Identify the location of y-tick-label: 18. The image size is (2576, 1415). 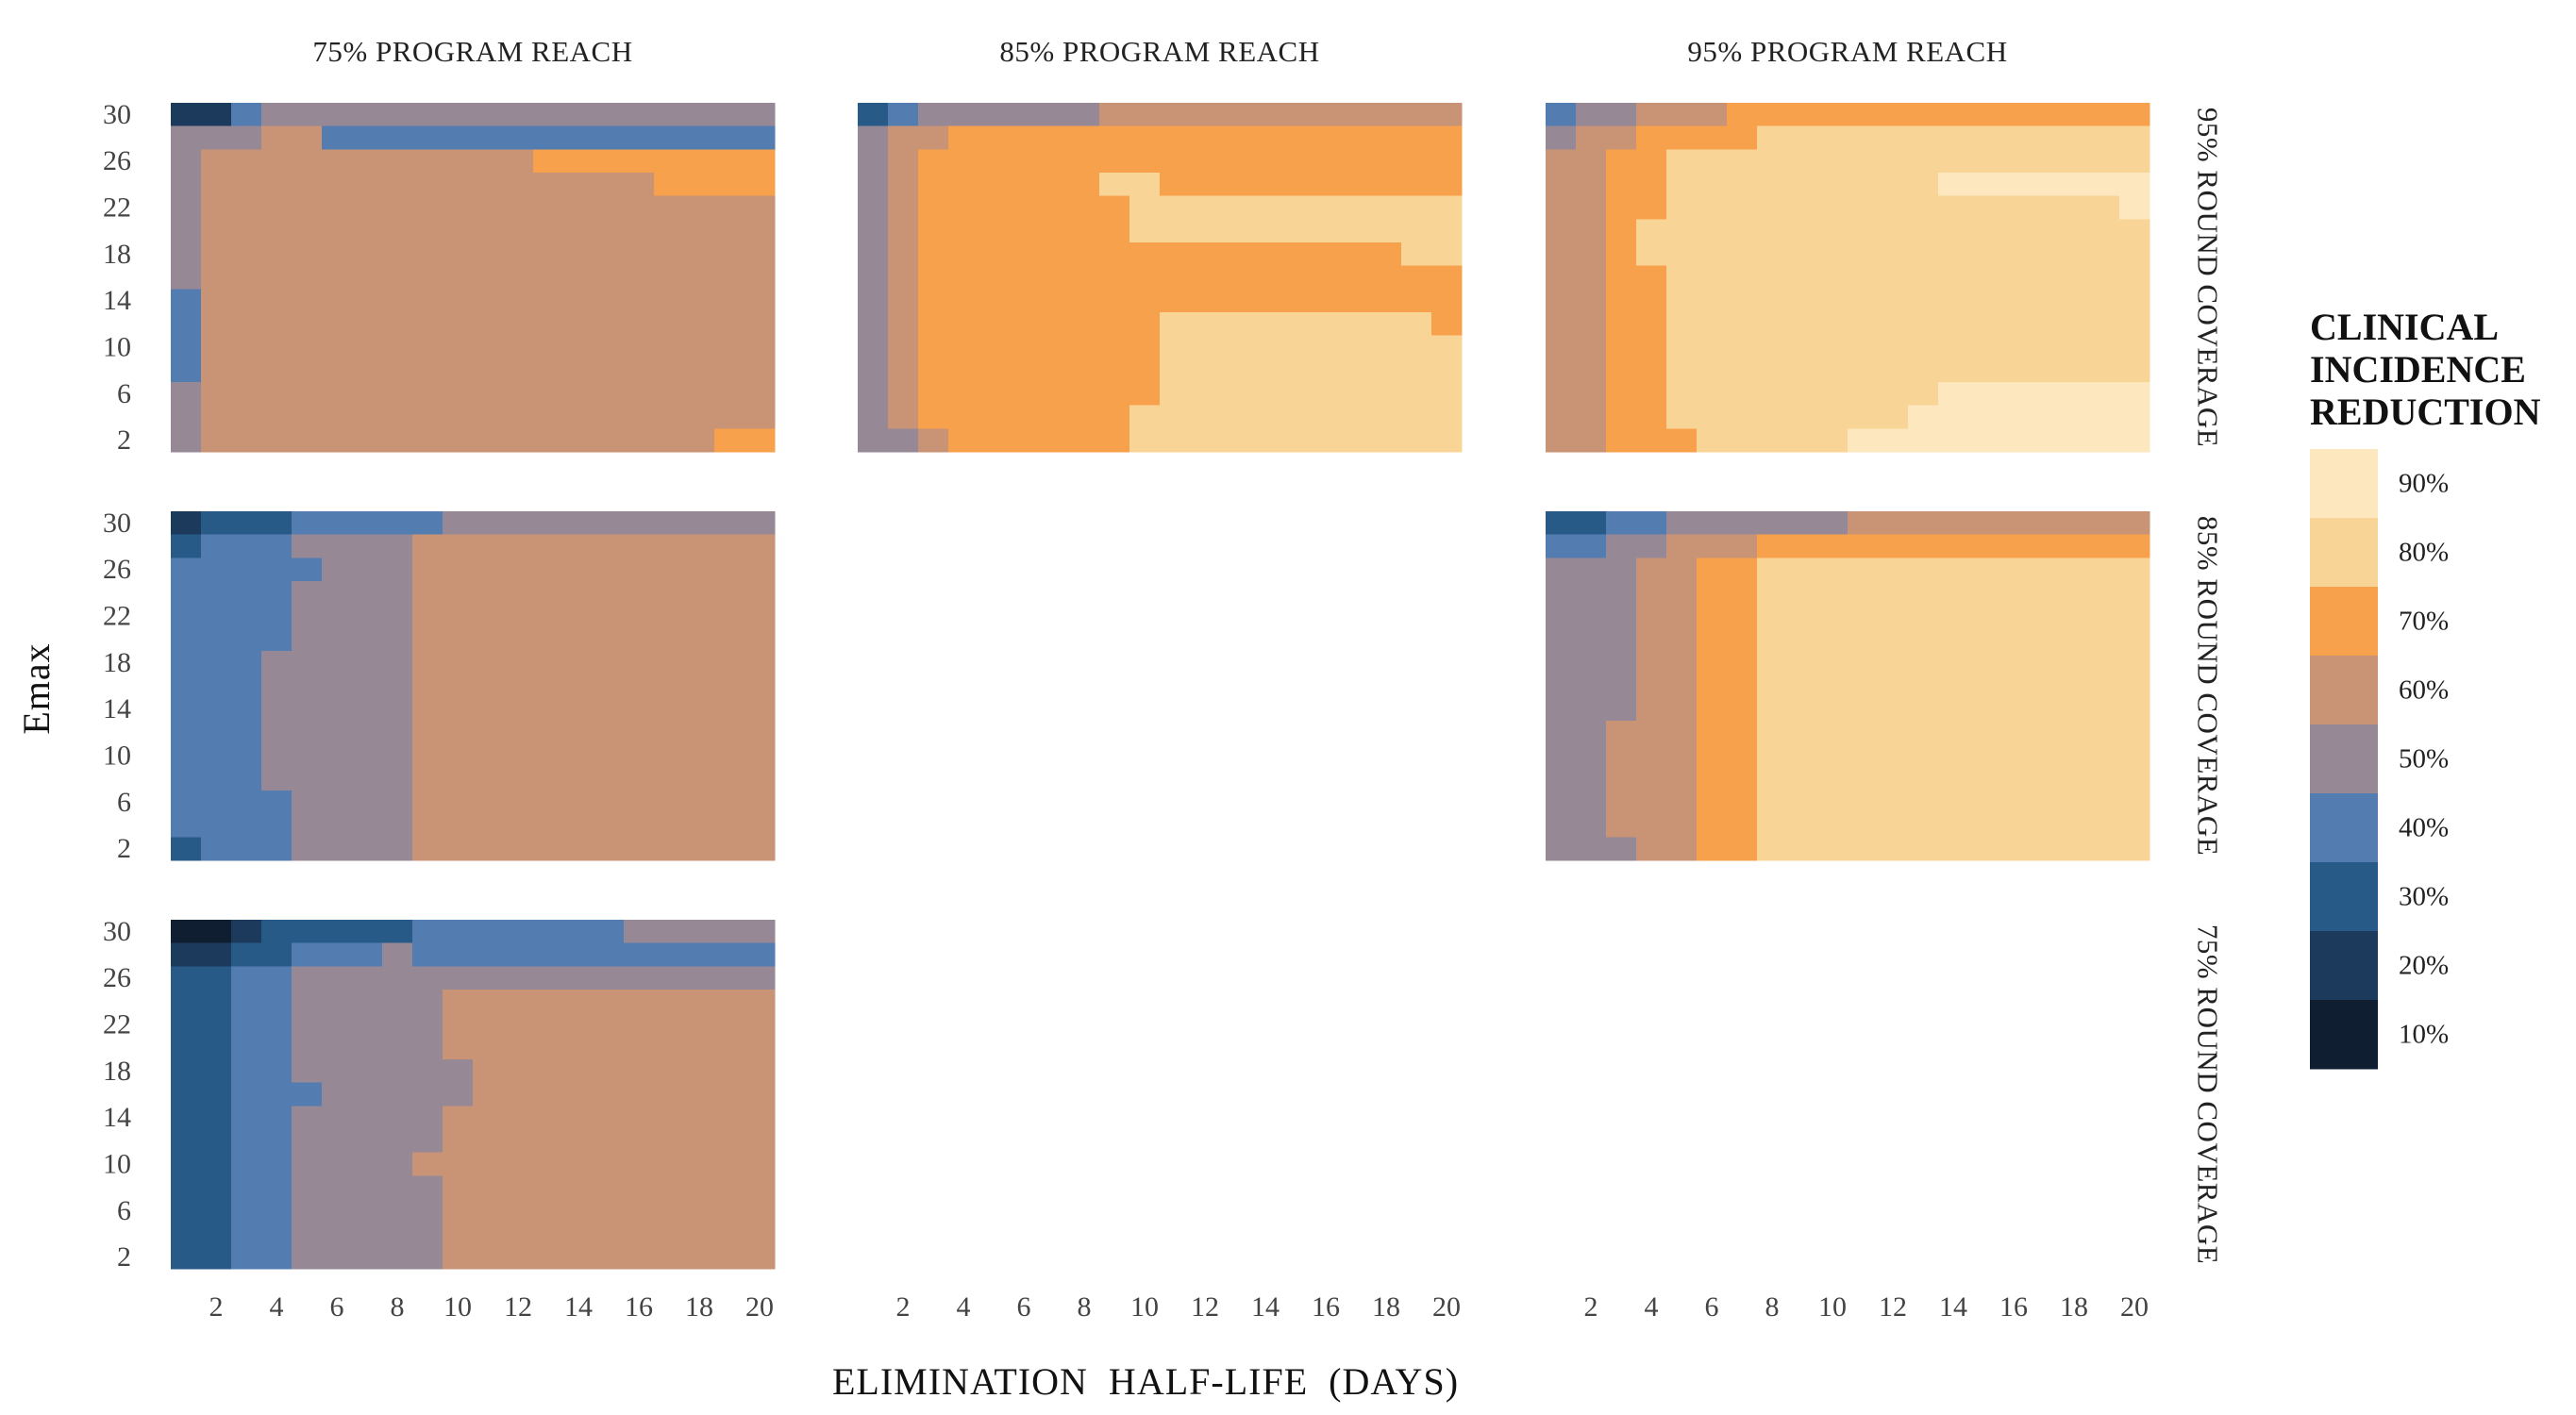
(117, 662).